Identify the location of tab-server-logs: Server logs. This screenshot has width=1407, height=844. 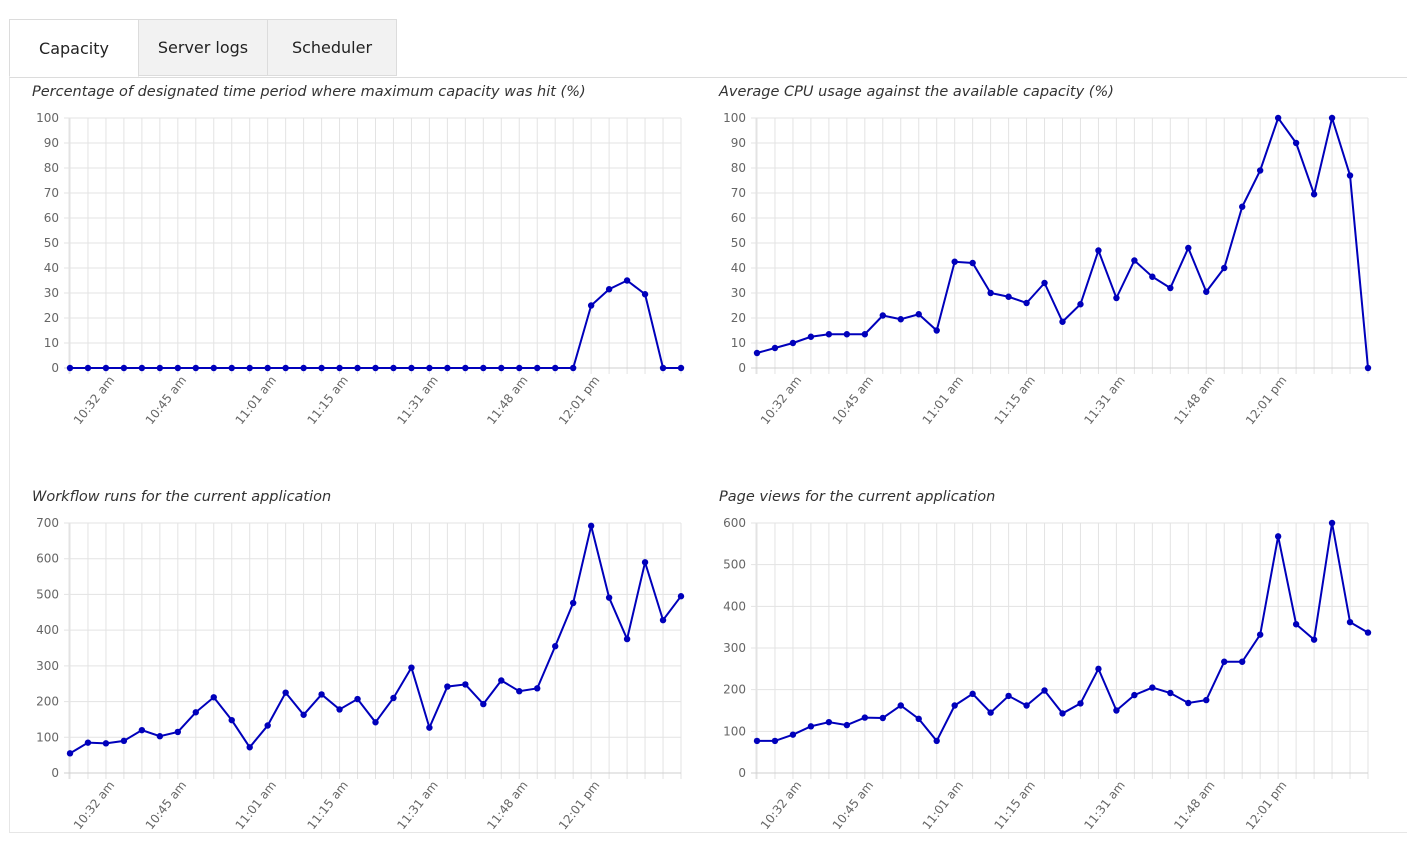
(203, 47).